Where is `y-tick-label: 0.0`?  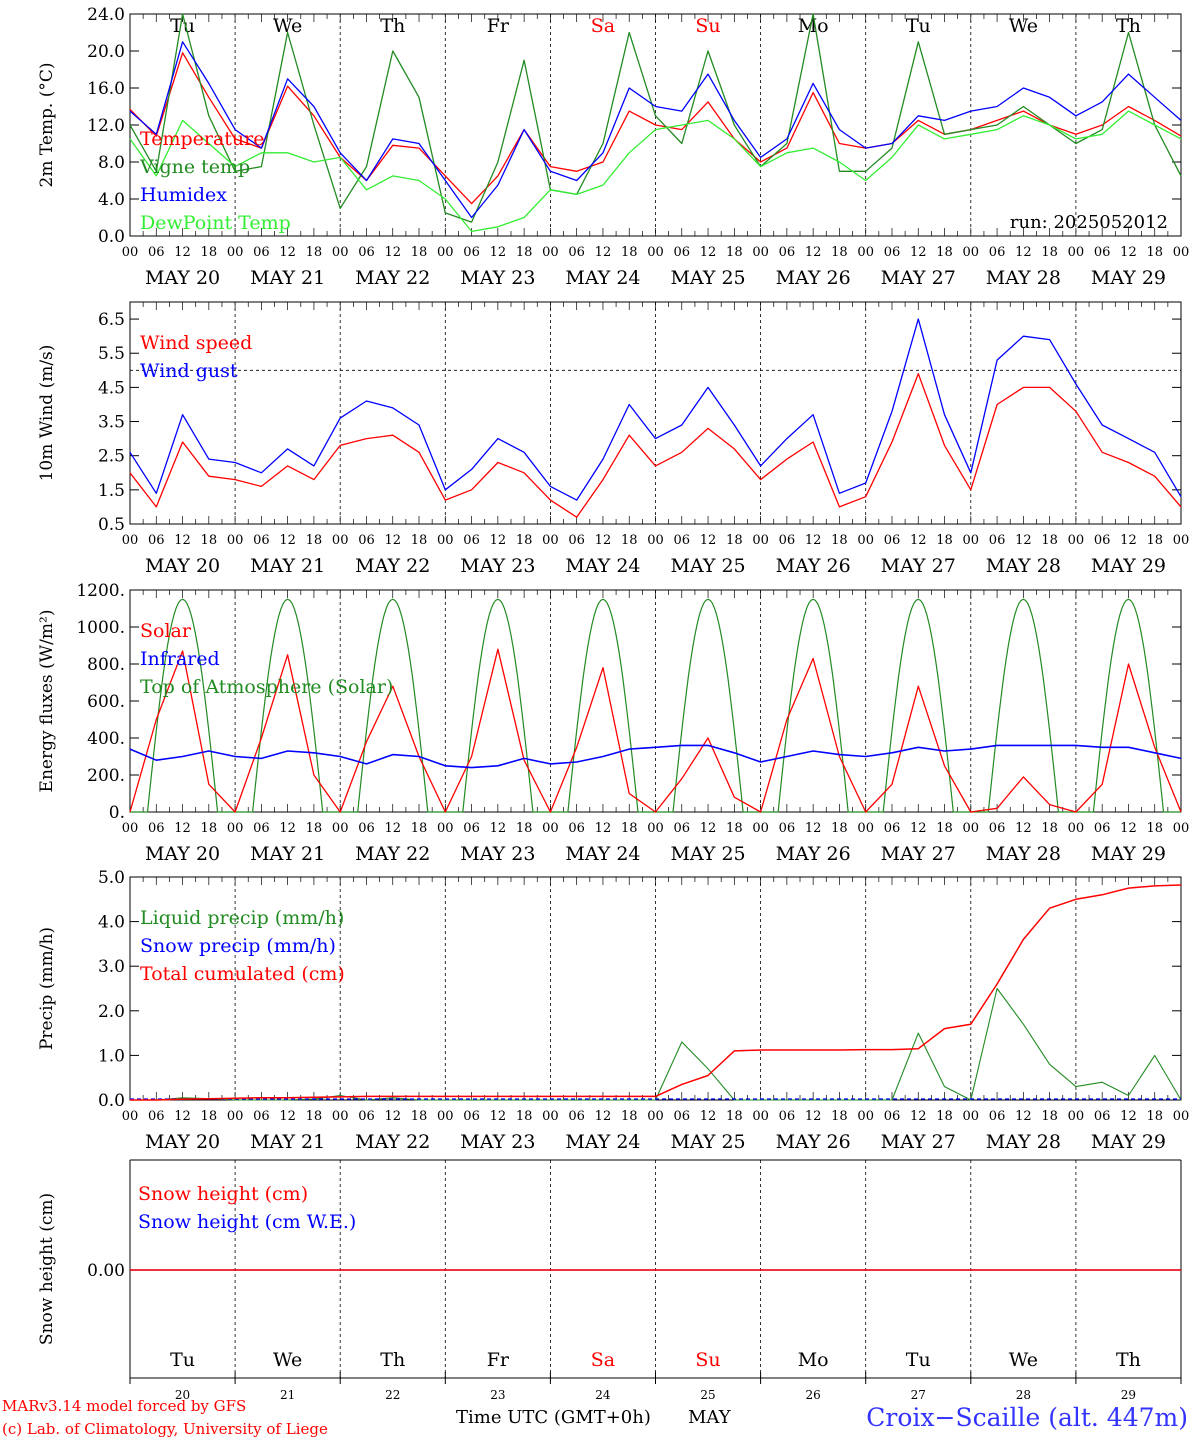
y-tick-label: 0.0 is located at coordinates (111, 237).